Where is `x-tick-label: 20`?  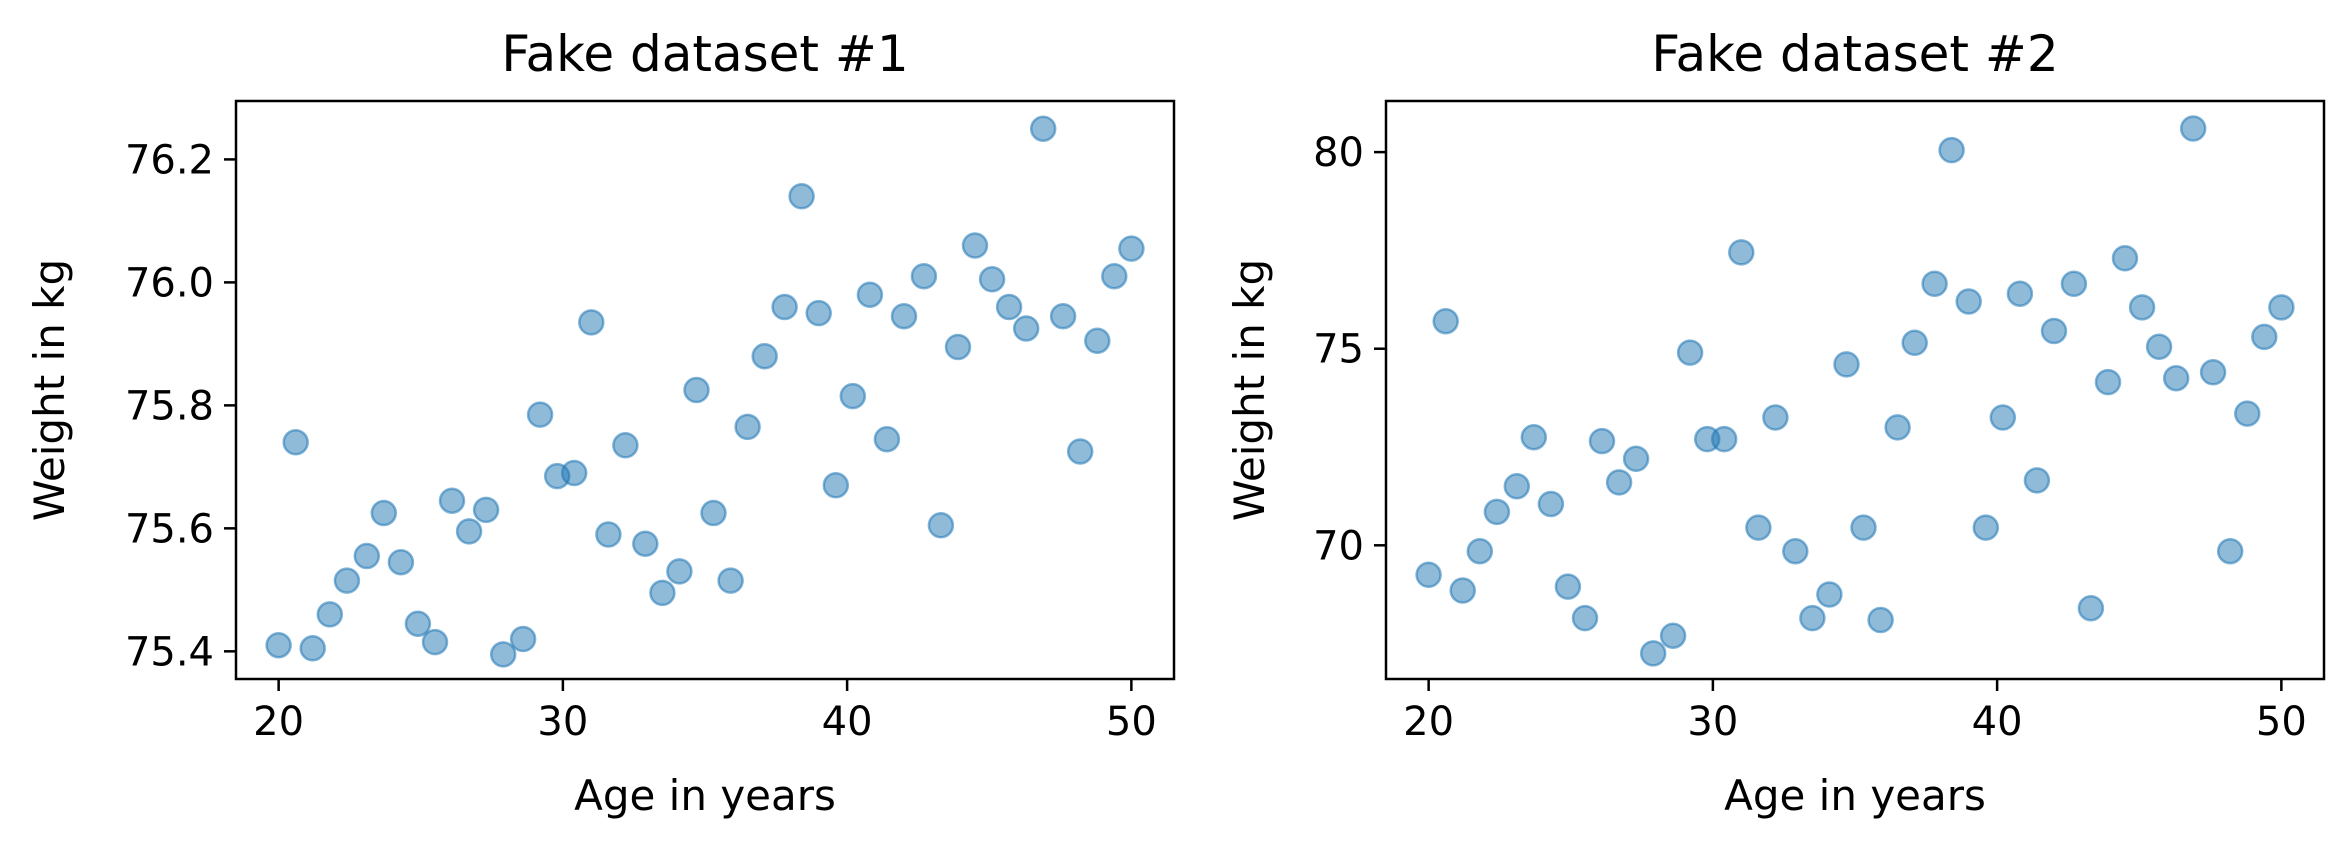
x-tick-label: 20 is located at coordinates (1428, 722).